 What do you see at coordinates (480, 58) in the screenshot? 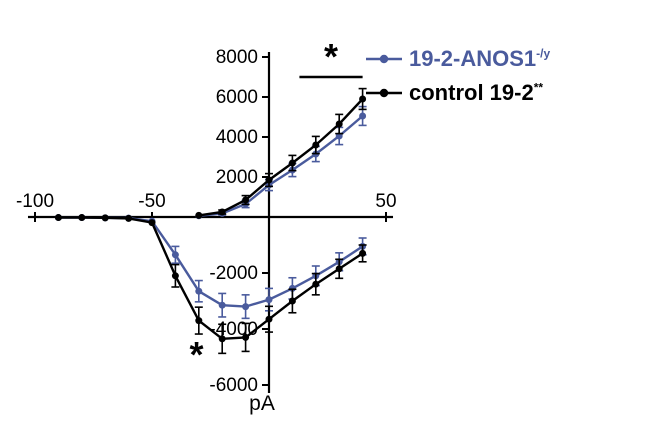
I see `legend-label-anos1: 19-2-ANOS1-/y` at bounding box center [480, 58].